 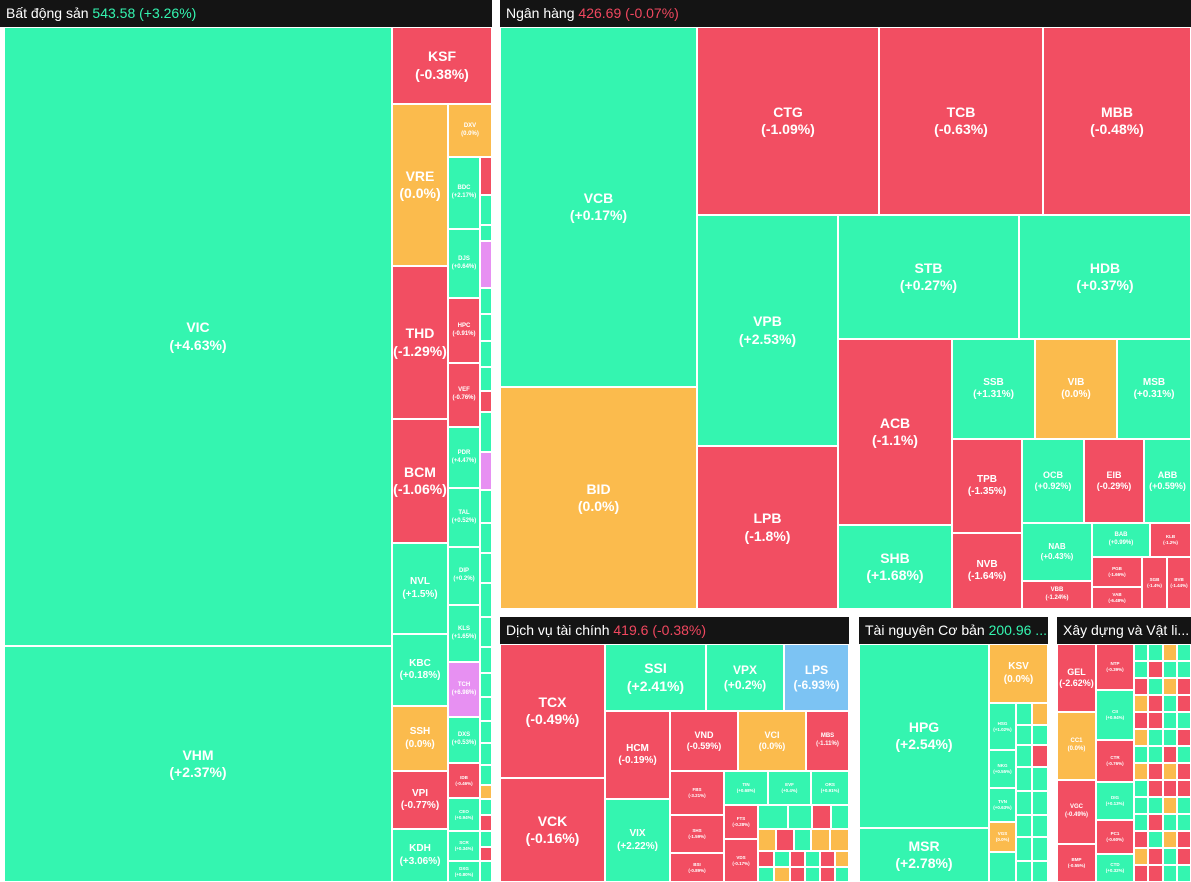 What do you see at coordinates (552, 711) in the screenshot?
I see `stock-tile-tcx: TCX (-0.49%)` at bounding box center [552, 711].